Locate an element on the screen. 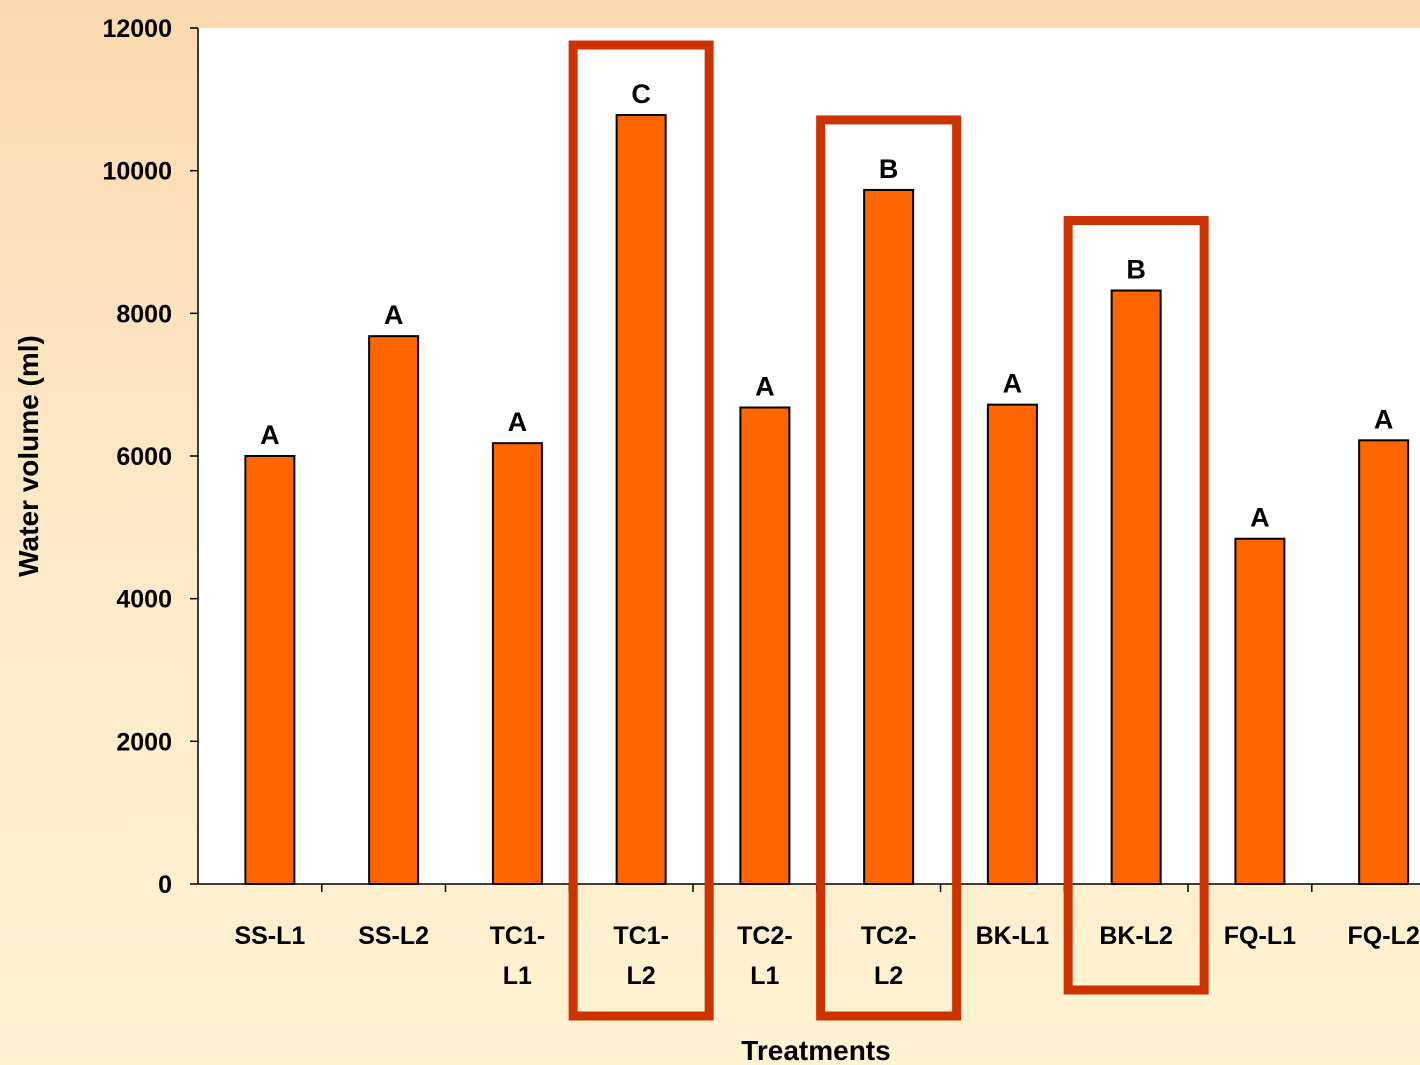 Image resolution: width=1420 pixels, height=1065 pixels. x-category-label: FQ-L2 is located at coordinates (1384, 936).